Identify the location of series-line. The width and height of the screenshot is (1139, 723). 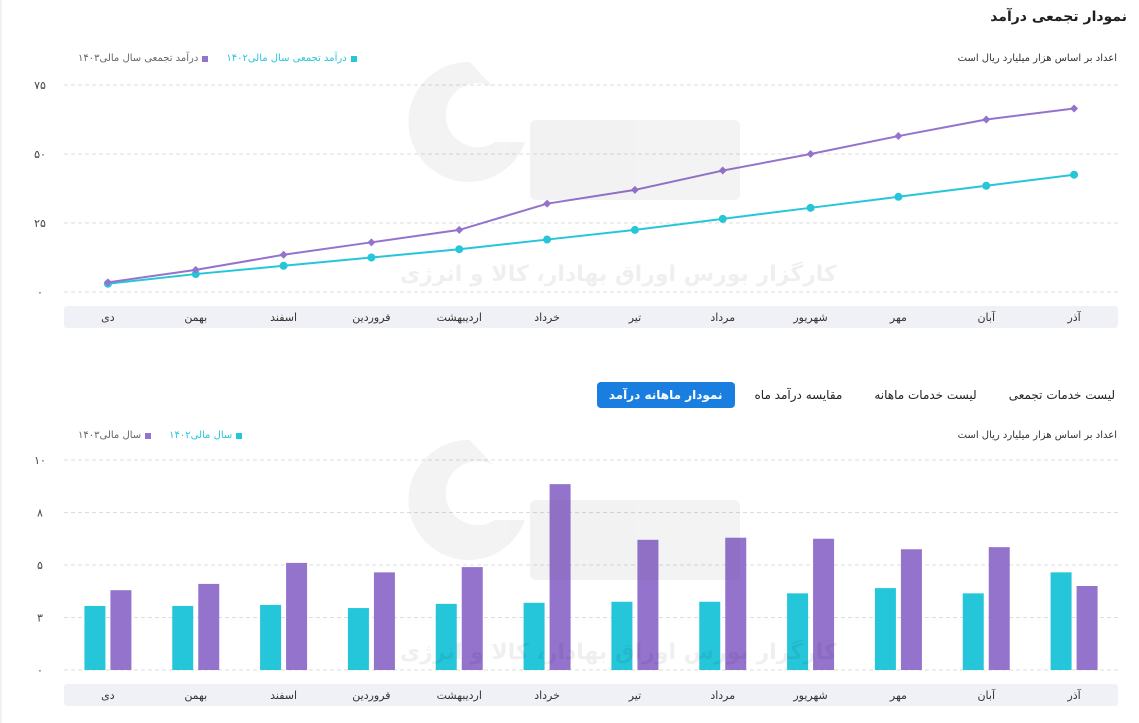
(591, 229).